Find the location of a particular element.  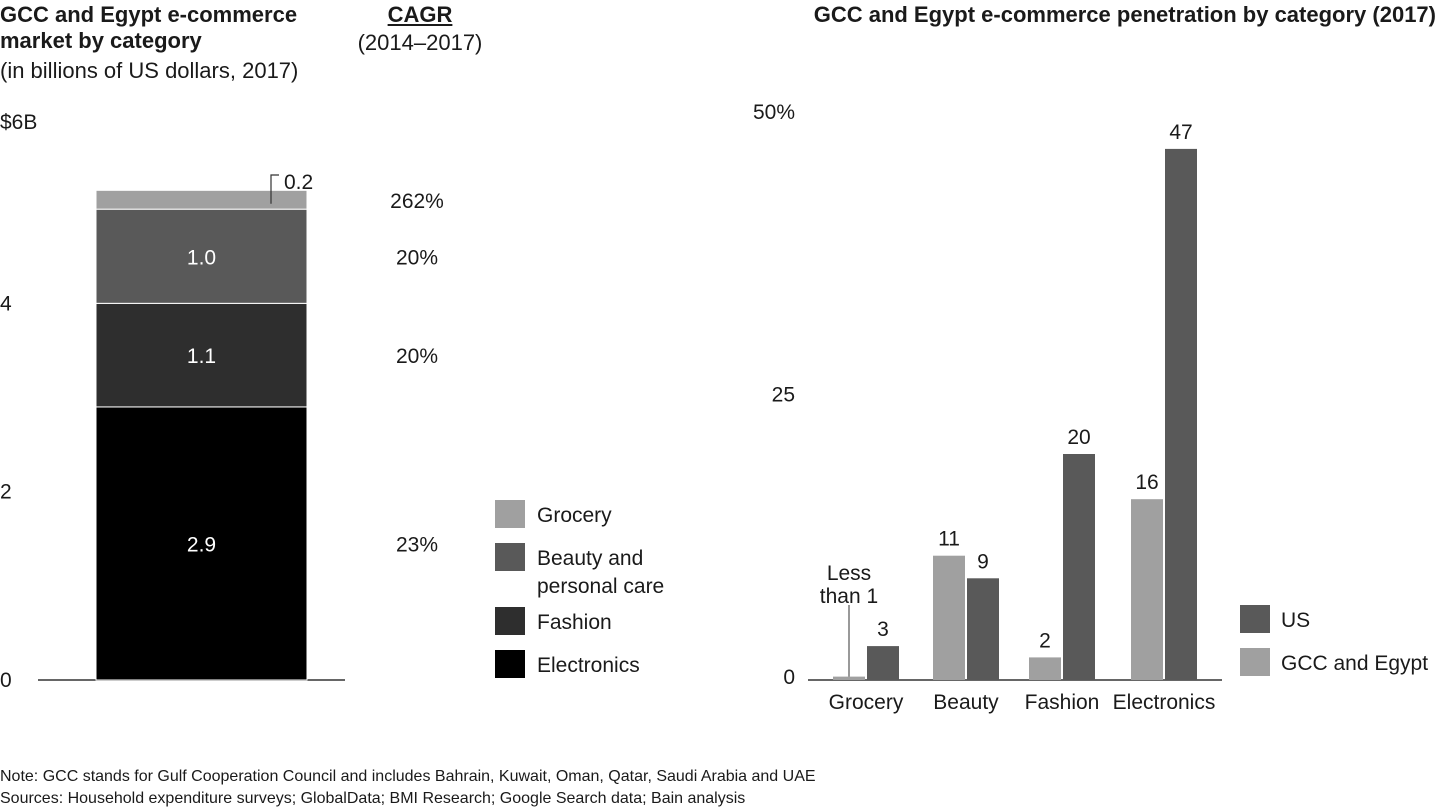

cagr-header: CAGR is located at coordinates (420, 14).